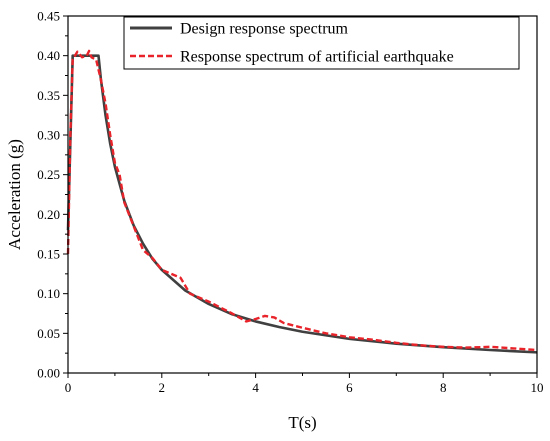 The width and height of the screenshot is (550, 441). Describe the element at coordinates (48, 373) in the screenshot. I see `y-tick-label: 0.00` at that location.